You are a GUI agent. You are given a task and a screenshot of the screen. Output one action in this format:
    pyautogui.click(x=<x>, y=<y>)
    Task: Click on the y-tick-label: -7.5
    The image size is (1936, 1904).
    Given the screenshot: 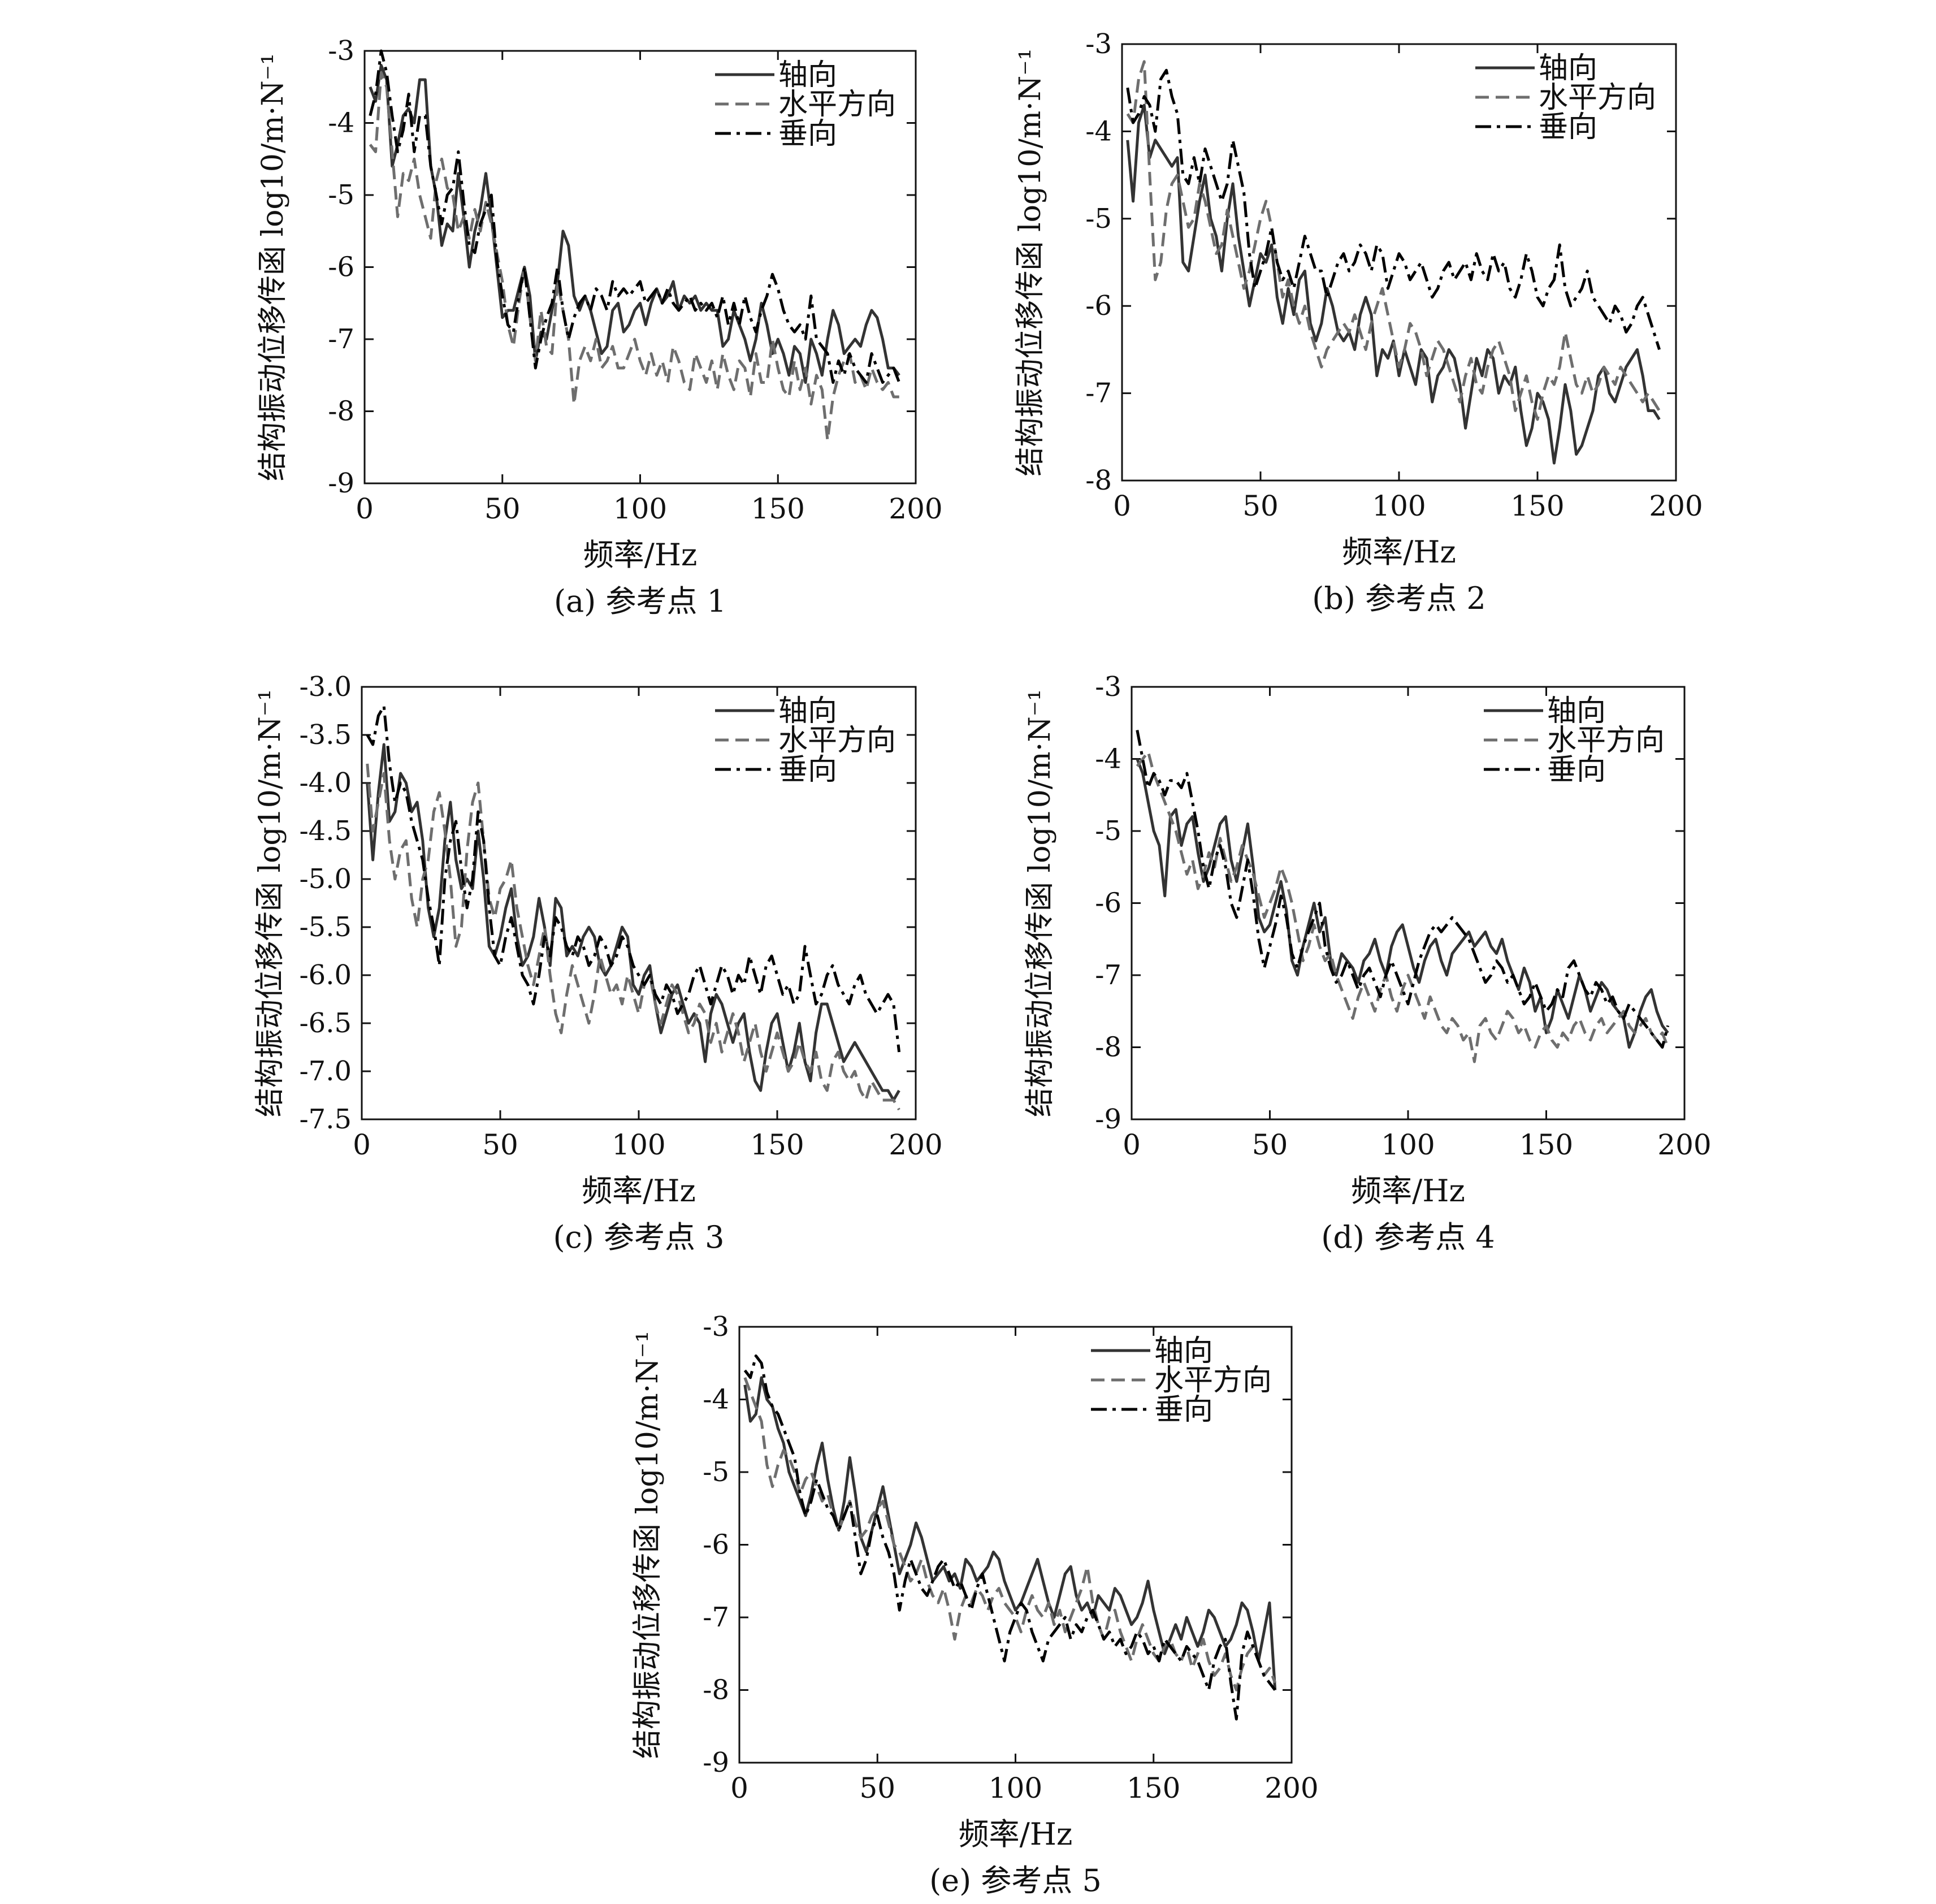 What is the action you would take?
    pyautogui.click(x=325, y=1119)
    